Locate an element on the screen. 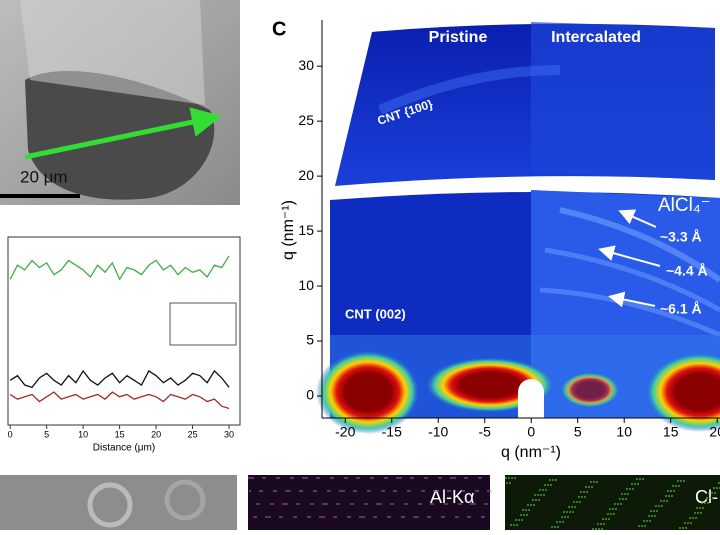  x-axis-label: q (nm⁻¹) is located at coordinates (531, 452).